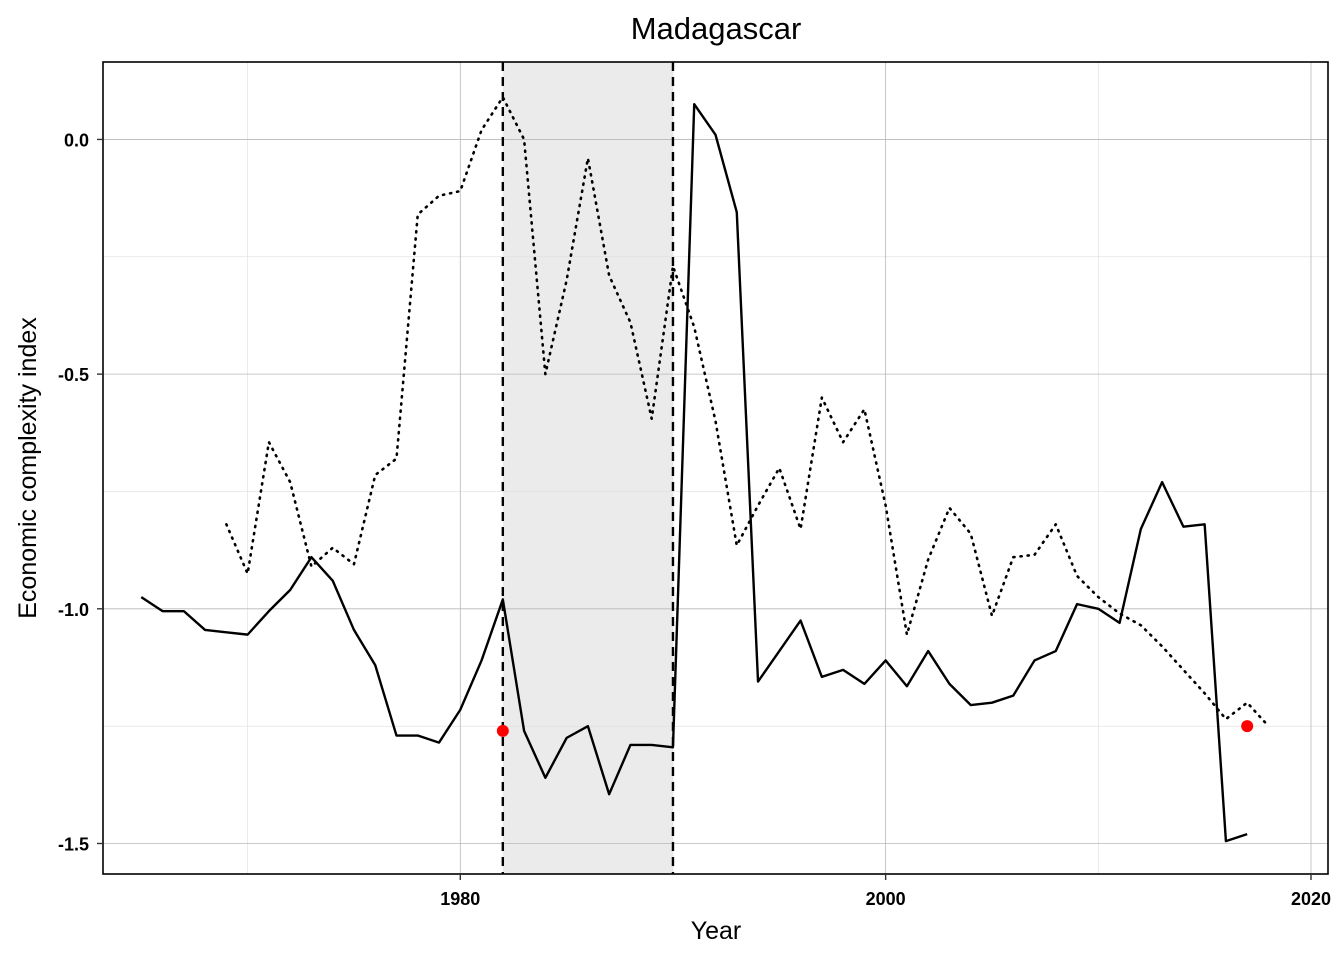  Describe the element at coordinates (73, 375) in the screenshot. I see `y-tick-label: -0.5` at that location.